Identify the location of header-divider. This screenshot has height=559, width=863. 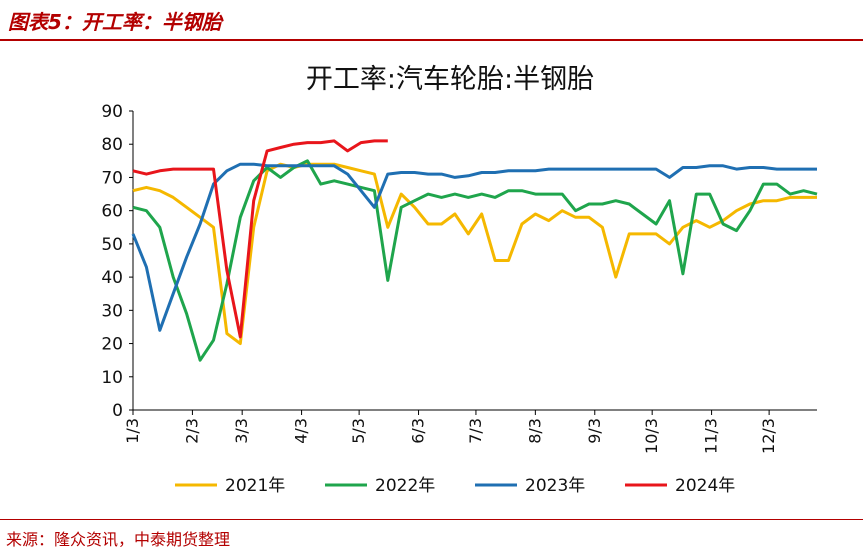
(431, 40).